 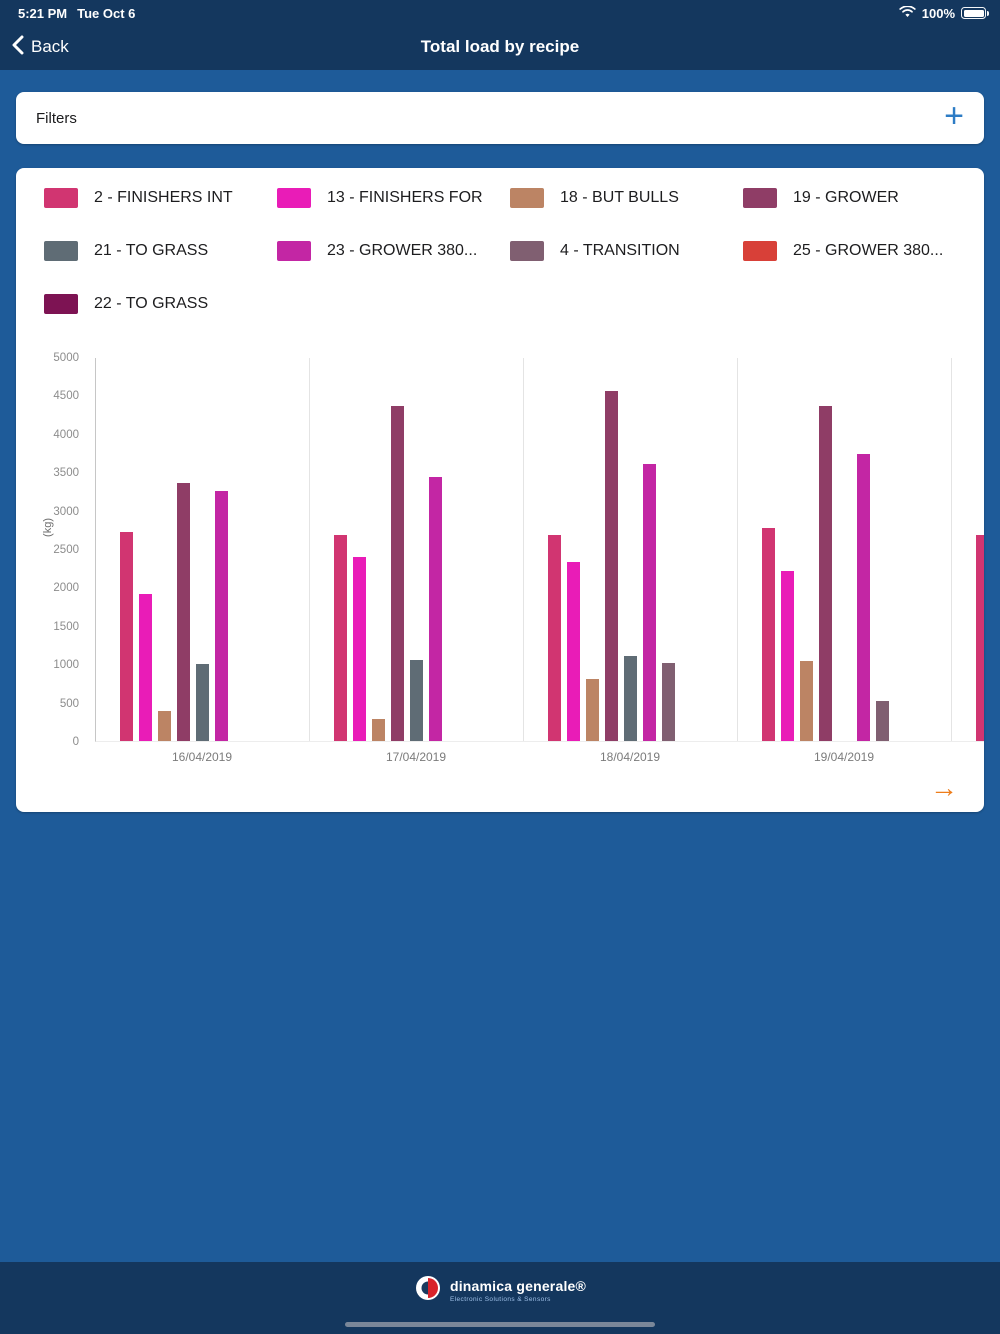 I want to click on legend-item: 21 - TO GRASS, so click(x=160, y=251).